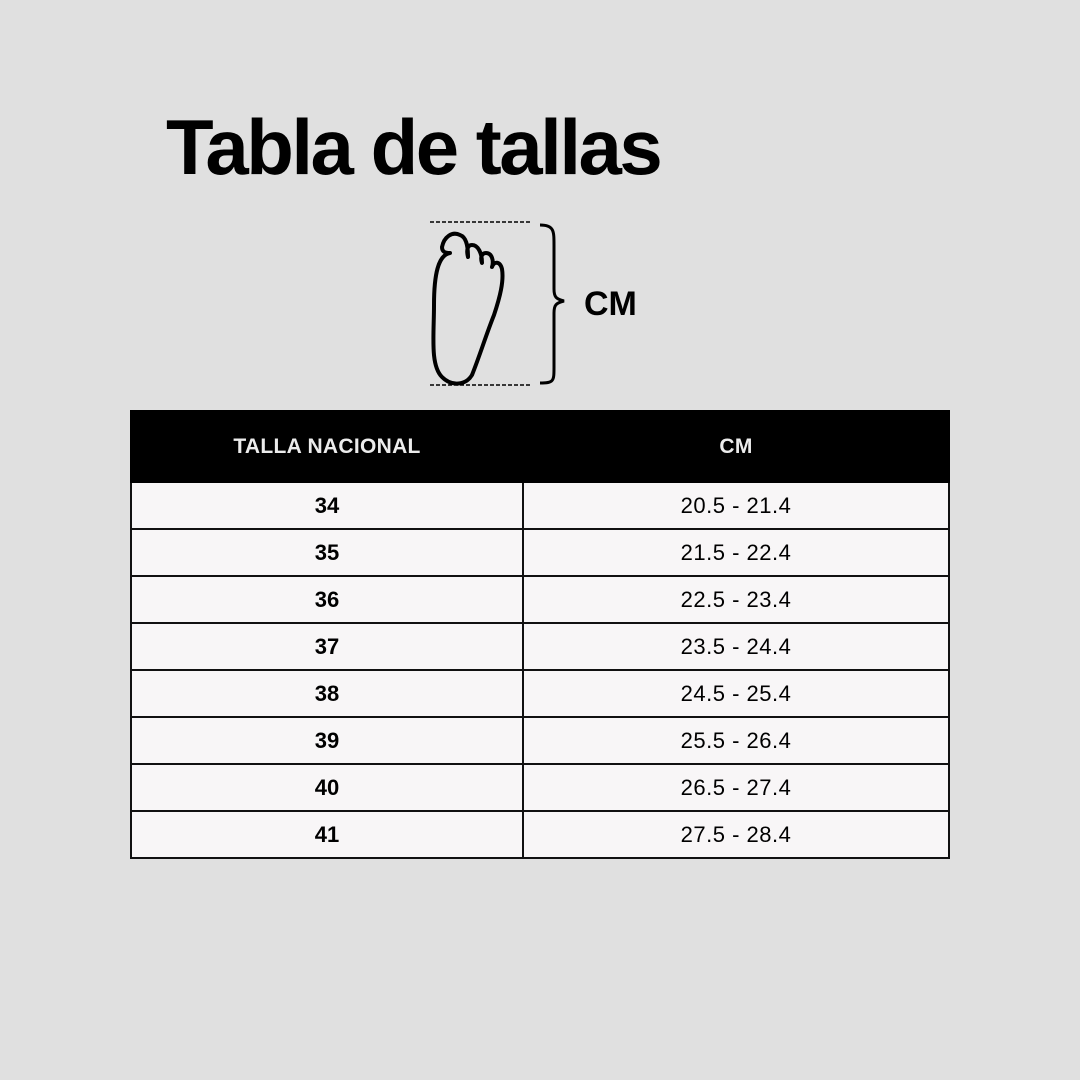 This screenshot has height=1080, width=1080. I want to click on cm-range-cell: 23.5 - 24.4, so click(736, 646).